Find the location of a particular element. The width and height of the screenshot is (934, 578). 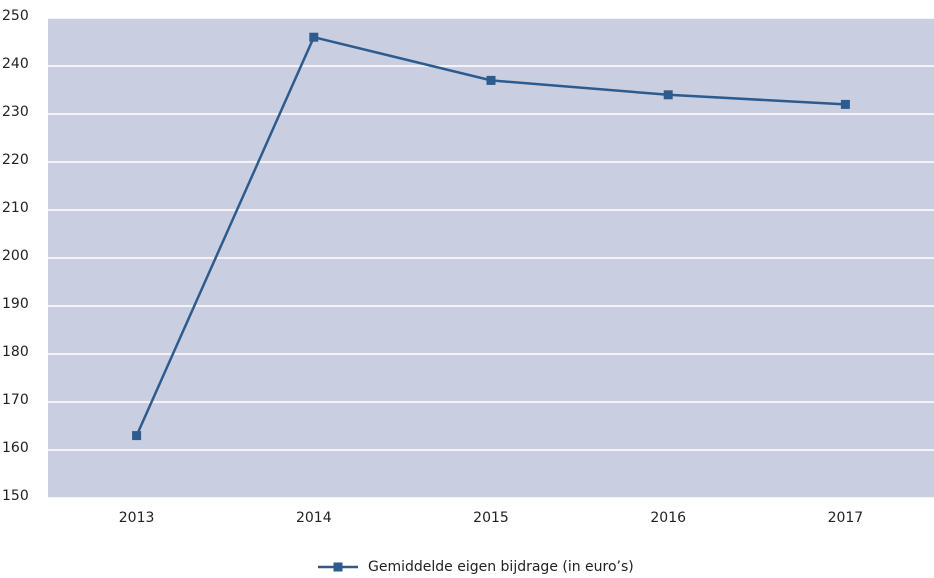

y-tick-label: 210 is located at coordinates (15, 208).